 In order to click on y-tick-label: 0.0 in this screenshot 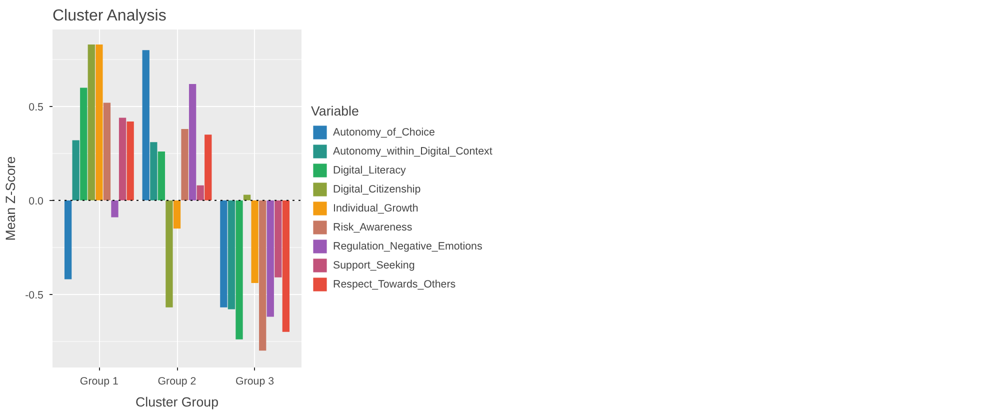, I will do `click(36, 201)`.